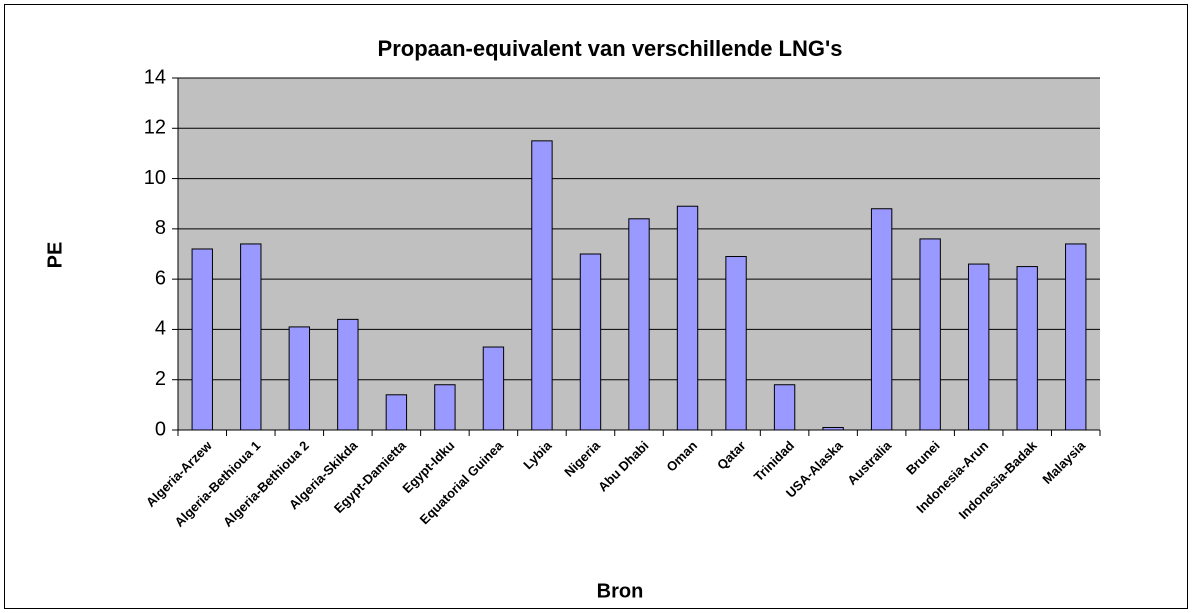 The width and height of the screenshot is (1192, 613). What do you see at coordinates (160, 429) in the screenshot?
I see `y-tick-label: 0` at bounding box center [160, 429].